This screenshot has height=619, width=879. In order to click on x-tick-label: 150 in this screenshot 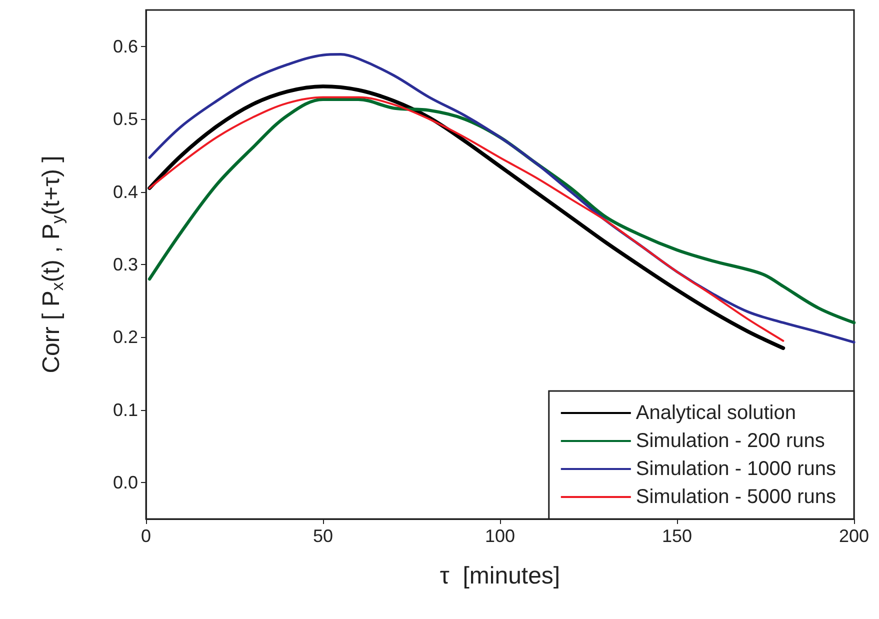, I will do `click(677, 536)`.